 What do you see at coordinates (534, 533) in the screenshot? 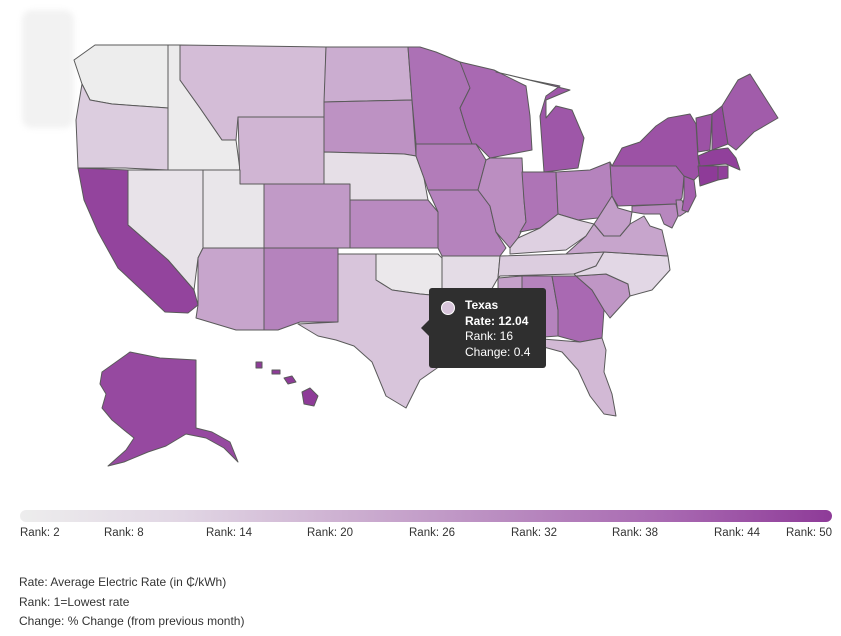
I see `legend-label: Rank: 32` at bounding box center [534, 533].